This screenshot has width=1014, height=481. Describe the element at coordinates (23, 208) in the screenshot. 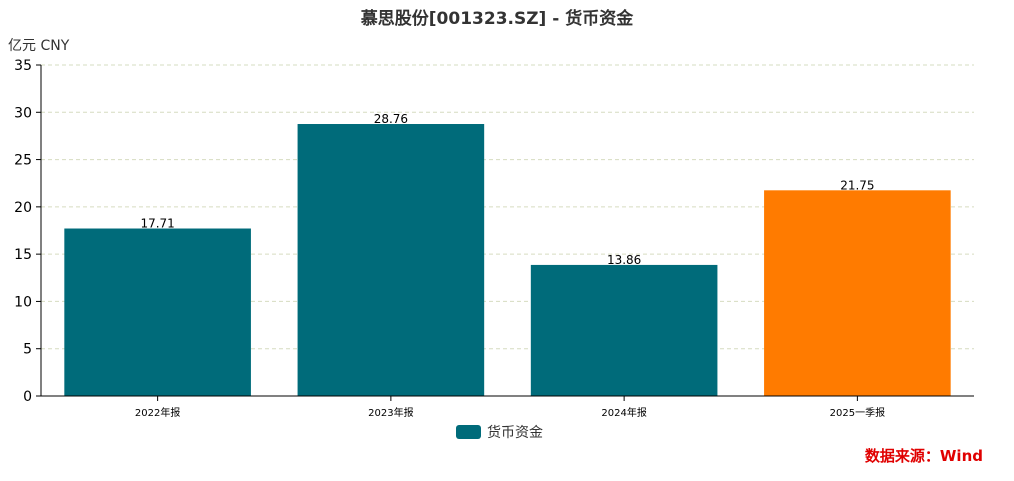

I see `y-tick-label: 20` at that location.